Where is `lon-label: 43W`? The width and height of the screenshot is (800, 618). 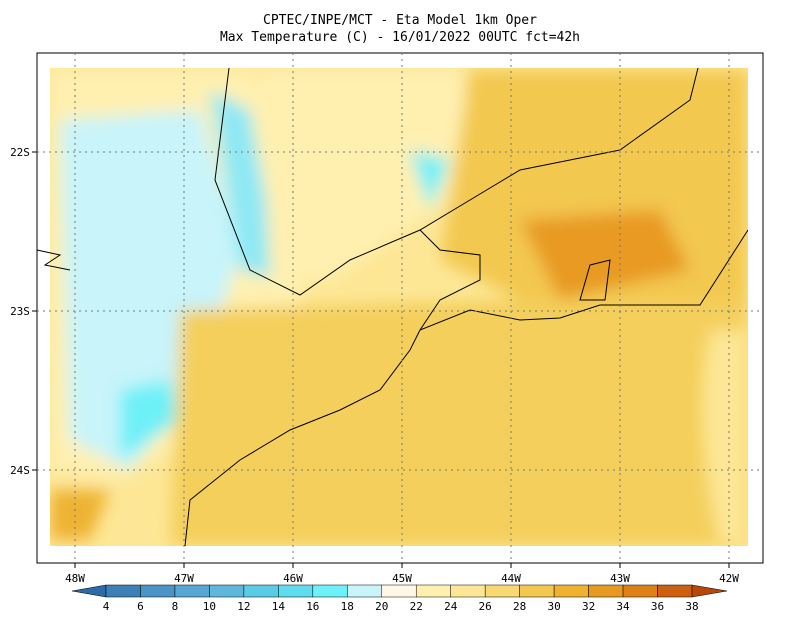 lon-label: 43W is located at coordinates (620, 578).